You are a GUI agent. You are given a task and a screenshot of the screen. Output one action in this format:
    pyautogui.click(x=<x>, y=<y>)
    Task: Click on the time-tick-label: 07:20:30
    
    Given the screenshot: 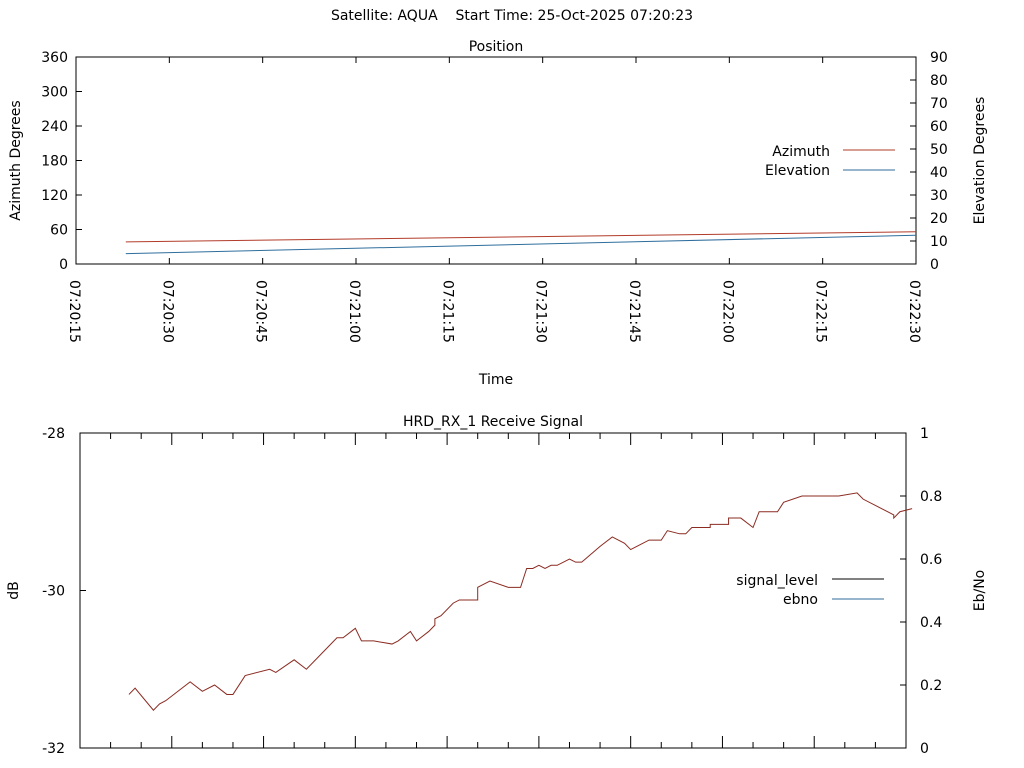 What is the action you would take?
    pyautogui.click(x=167, y=311)
    